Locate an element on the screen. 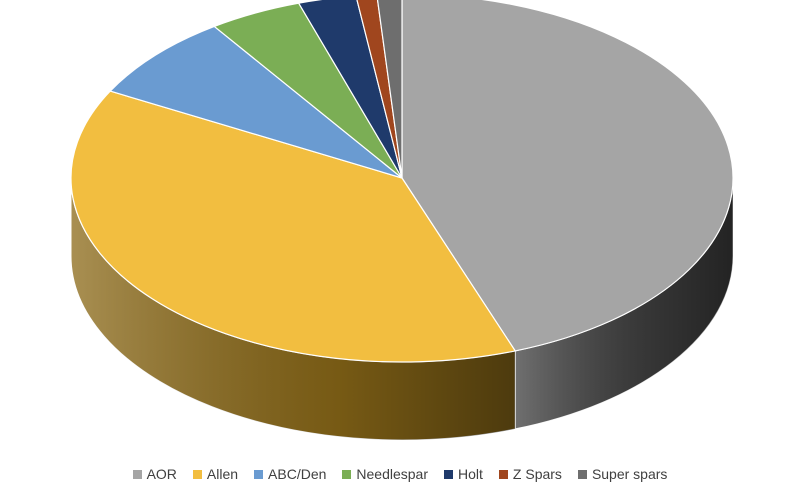 The width and height of the screenshot is (800, 496). legend-item-needlespar: Needlespar is located at coordinates (385, 474).